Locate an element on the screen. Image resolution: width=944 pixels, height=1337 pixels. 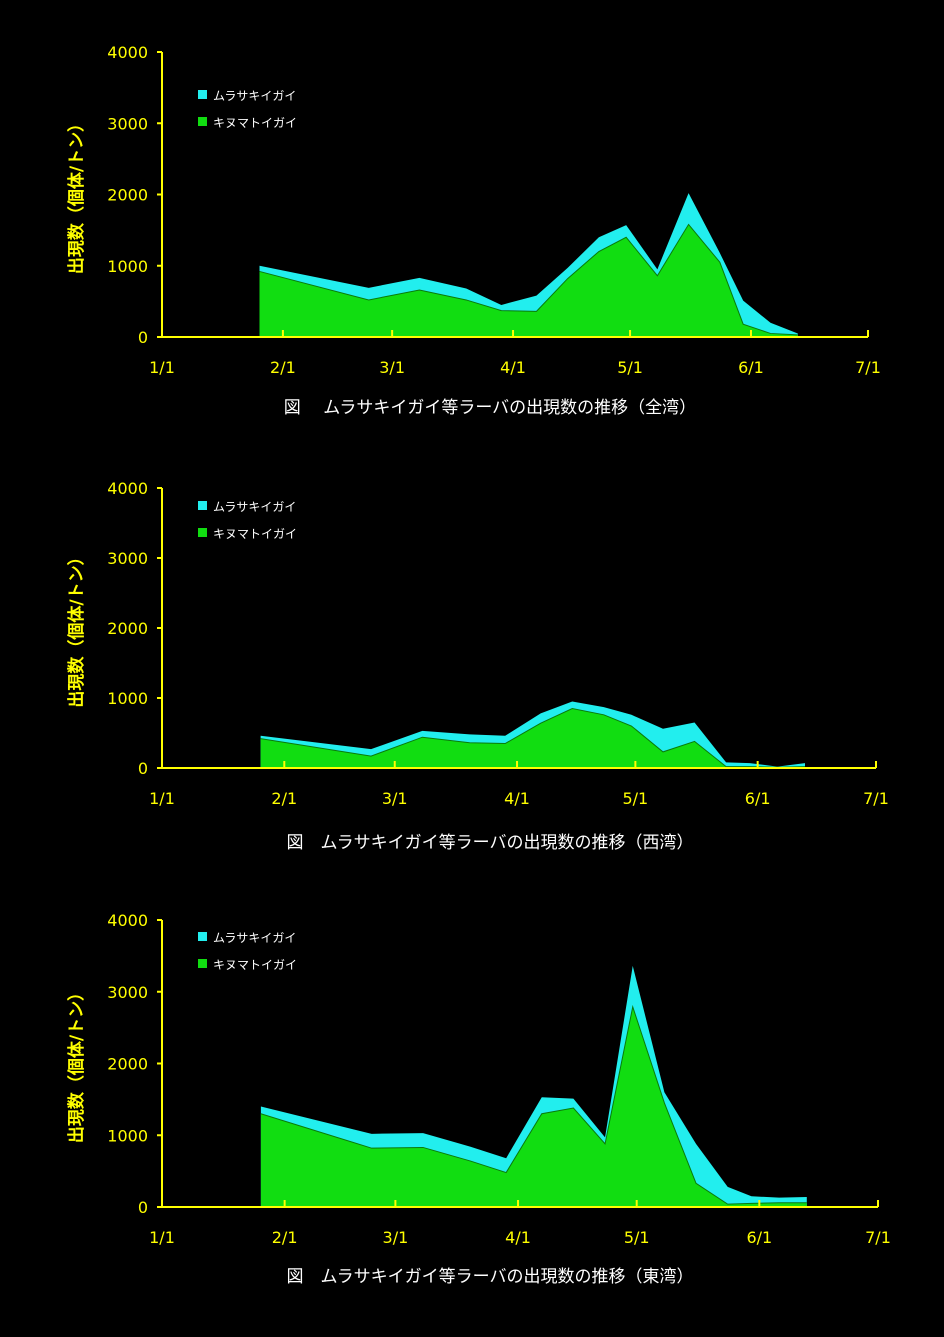
chart-caption: 図 ムラサキイガイ等ラーバの出現数の推移（西湾） is located at coordinates (490, 843).